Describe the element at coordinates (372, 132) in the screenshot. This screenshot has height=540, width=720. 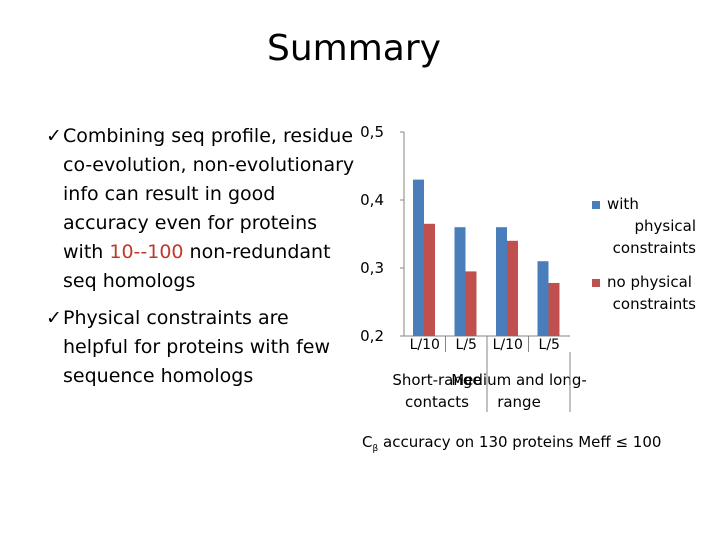
I see `y-tick-label: 0,5` at that location.